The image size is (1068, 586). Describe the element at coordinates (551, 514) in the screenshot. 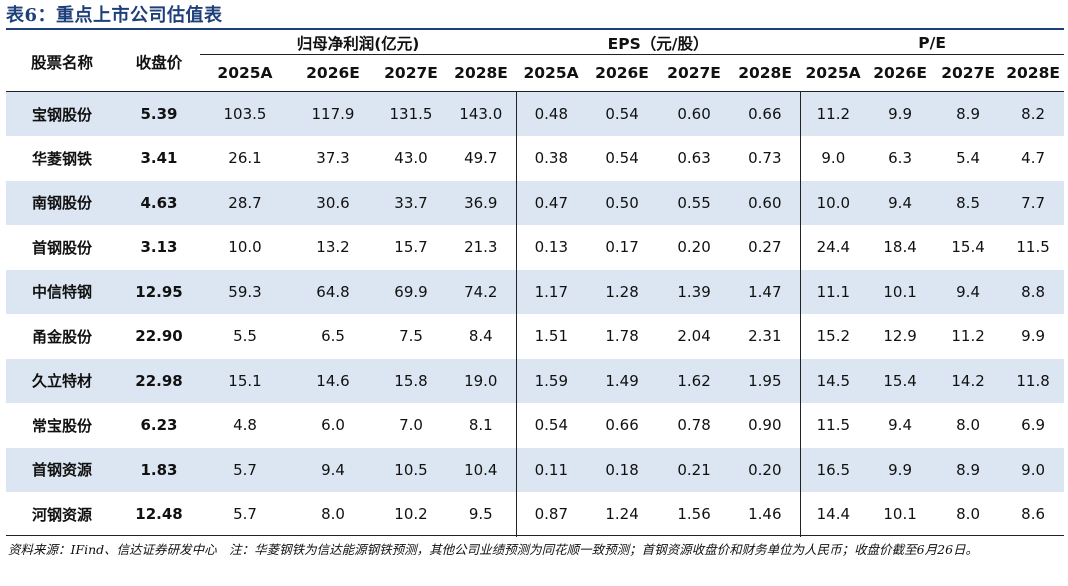

I see `eps-cell: 0.87` at that location.